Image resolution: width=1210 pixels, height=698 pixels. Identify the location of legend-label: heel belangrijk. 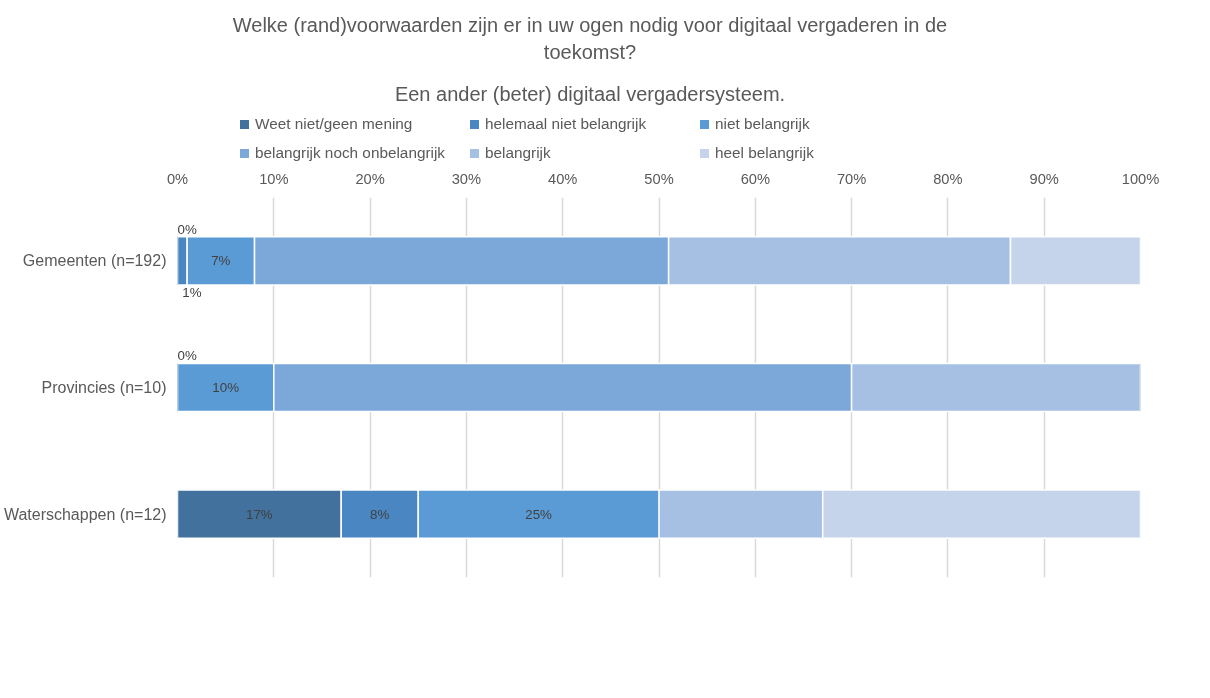
(764, 152).